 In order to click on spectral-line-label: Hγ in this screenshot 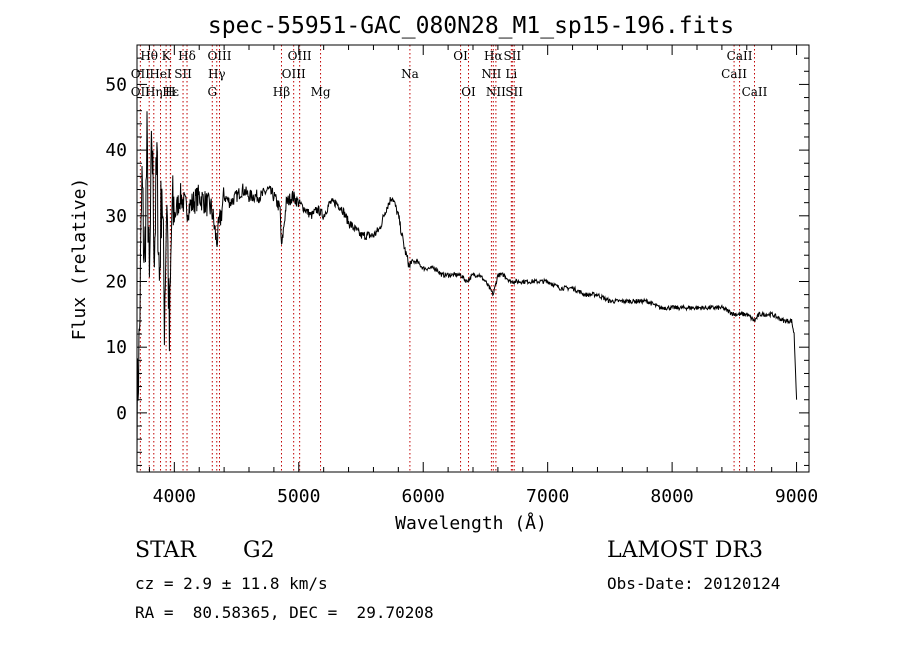, I will do `click(217, 74)`.